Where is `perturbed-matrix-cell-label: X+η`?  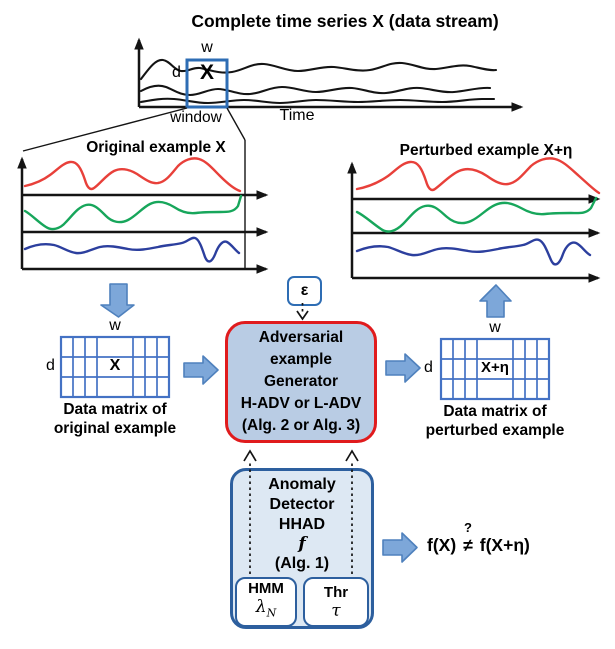 perturbed-matrix-cell-label: X+η is located at coordinates (495, 367).